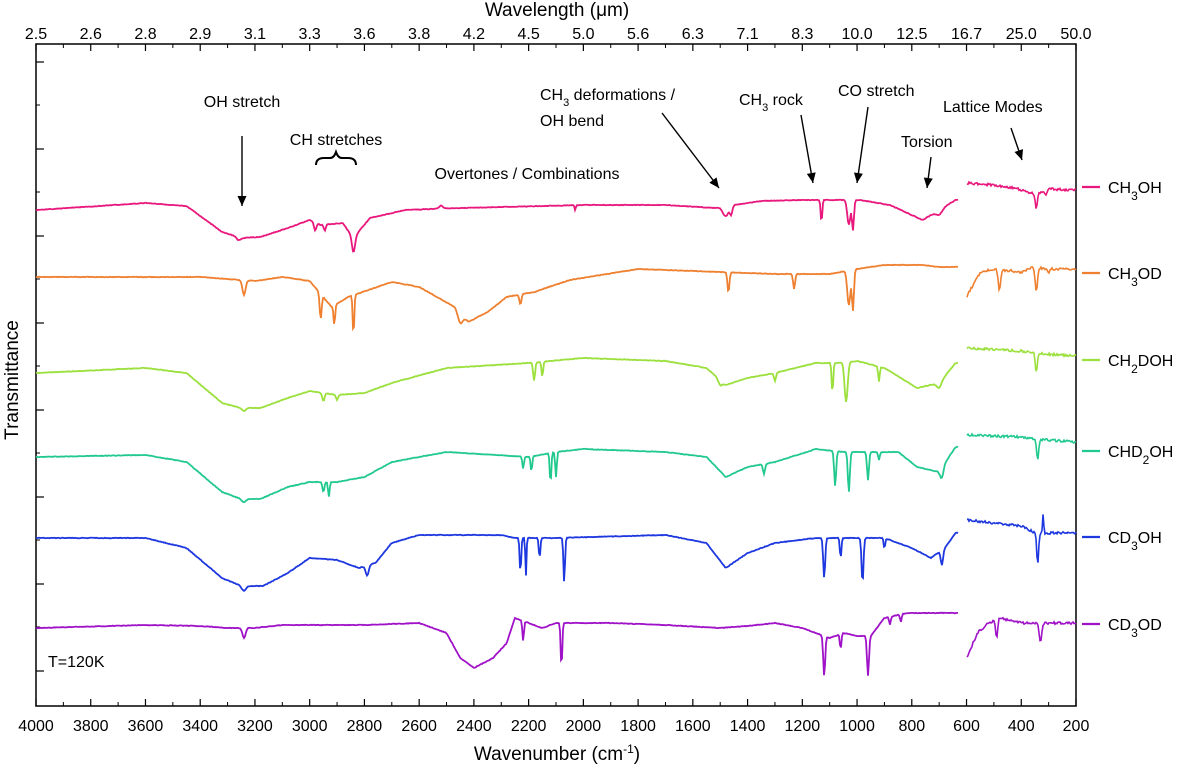 This screenshot has height=770, width=1200. Describe the element at coordinates (200, 726) in the screenshot. I see `bottom-tick-label: 3400` at that location.